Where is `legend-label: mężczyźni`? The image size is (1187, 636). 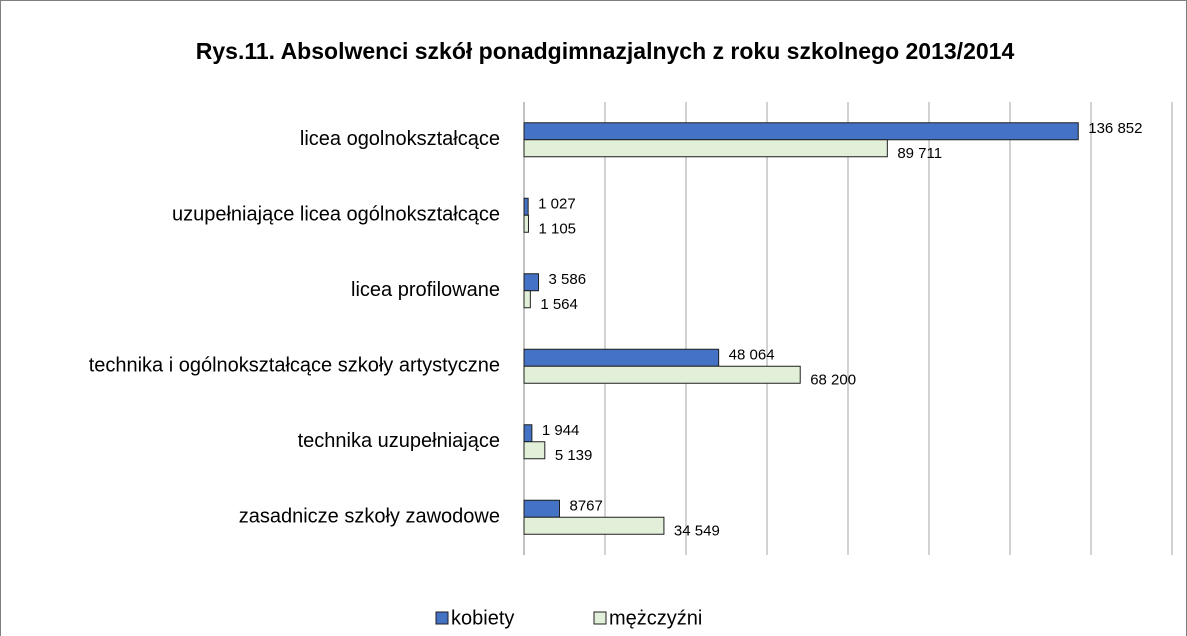 legend-label: mężczyźni is located at coordinates (655, 618).